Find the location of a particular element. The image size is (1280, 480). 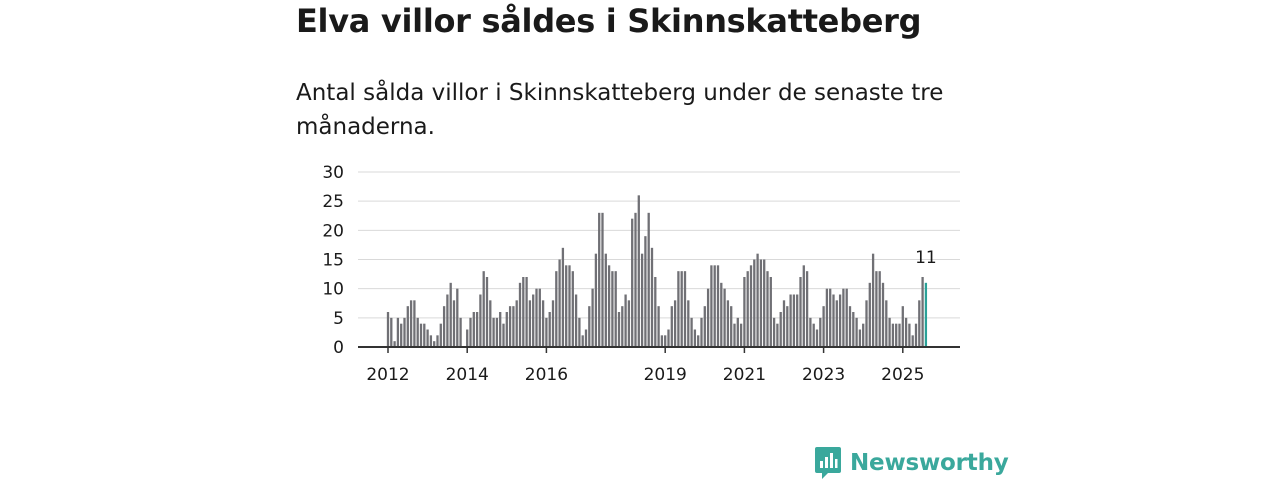

y-tick-label: 15 is located at coordinates (333, 261).